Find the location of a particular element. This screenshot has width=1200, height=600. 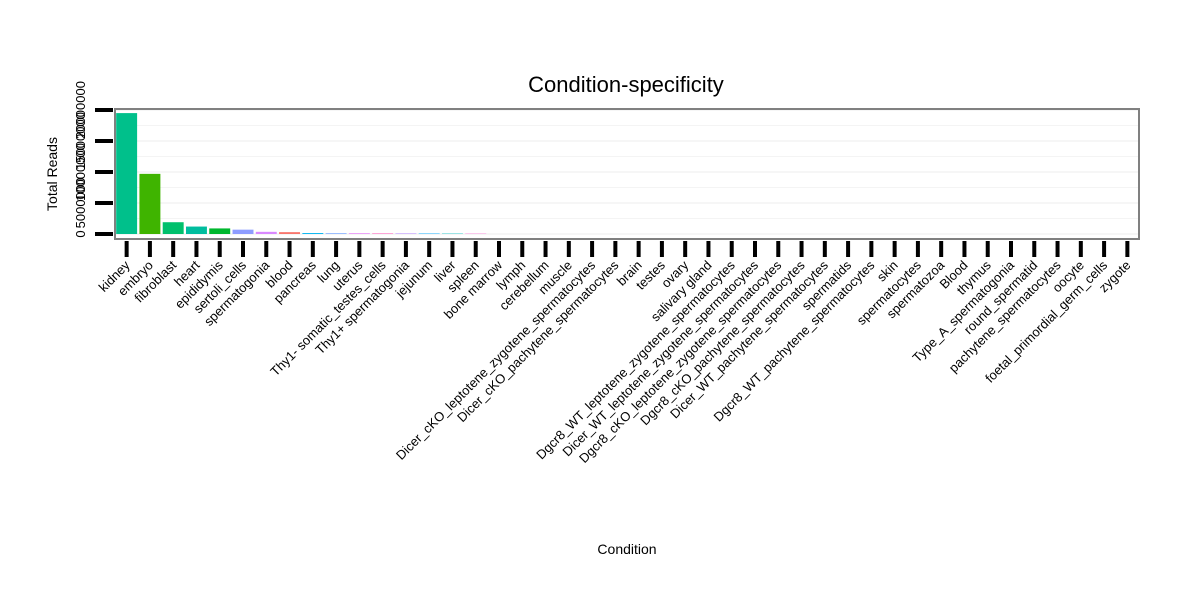

y-tick-label: 20000000 is located at coordinates (80, 110).